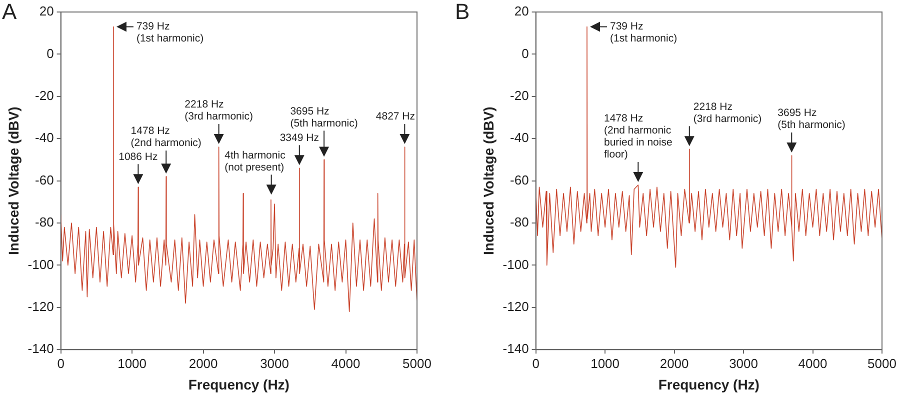  Describe the element at coordinates (9, 12) in the screenshot. I see `chart-title: A` at that location.